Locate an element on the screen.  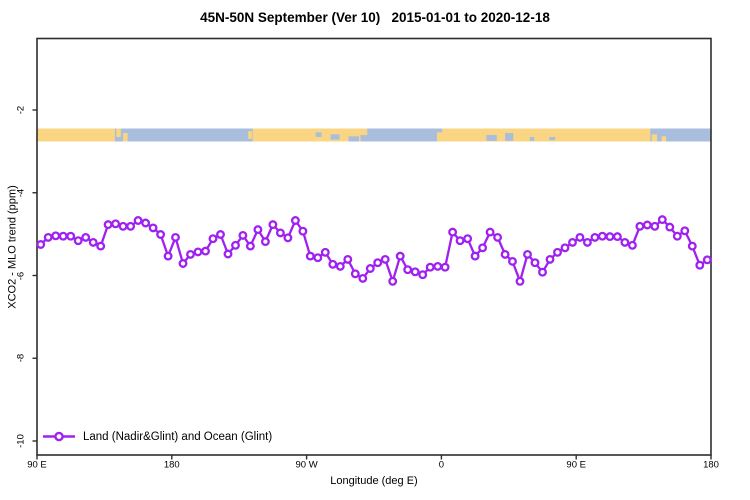
map-band-land-north-america is located at coordinates (306, 135).